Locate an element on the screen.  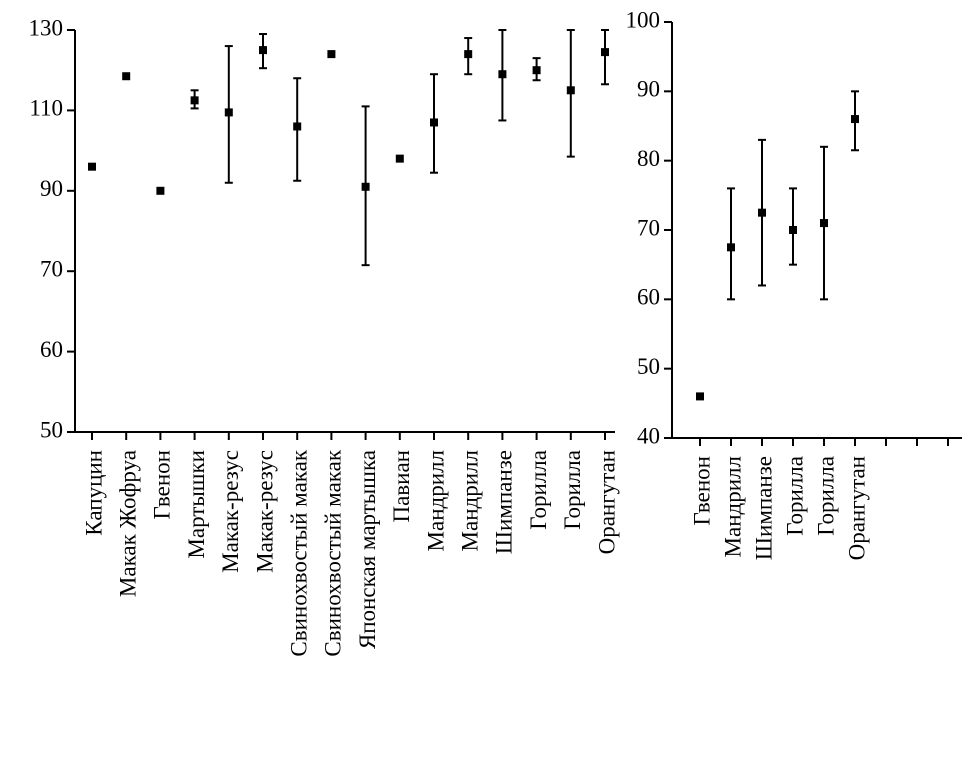
y-tick-label: 110 is located at coordinates (46, 108).